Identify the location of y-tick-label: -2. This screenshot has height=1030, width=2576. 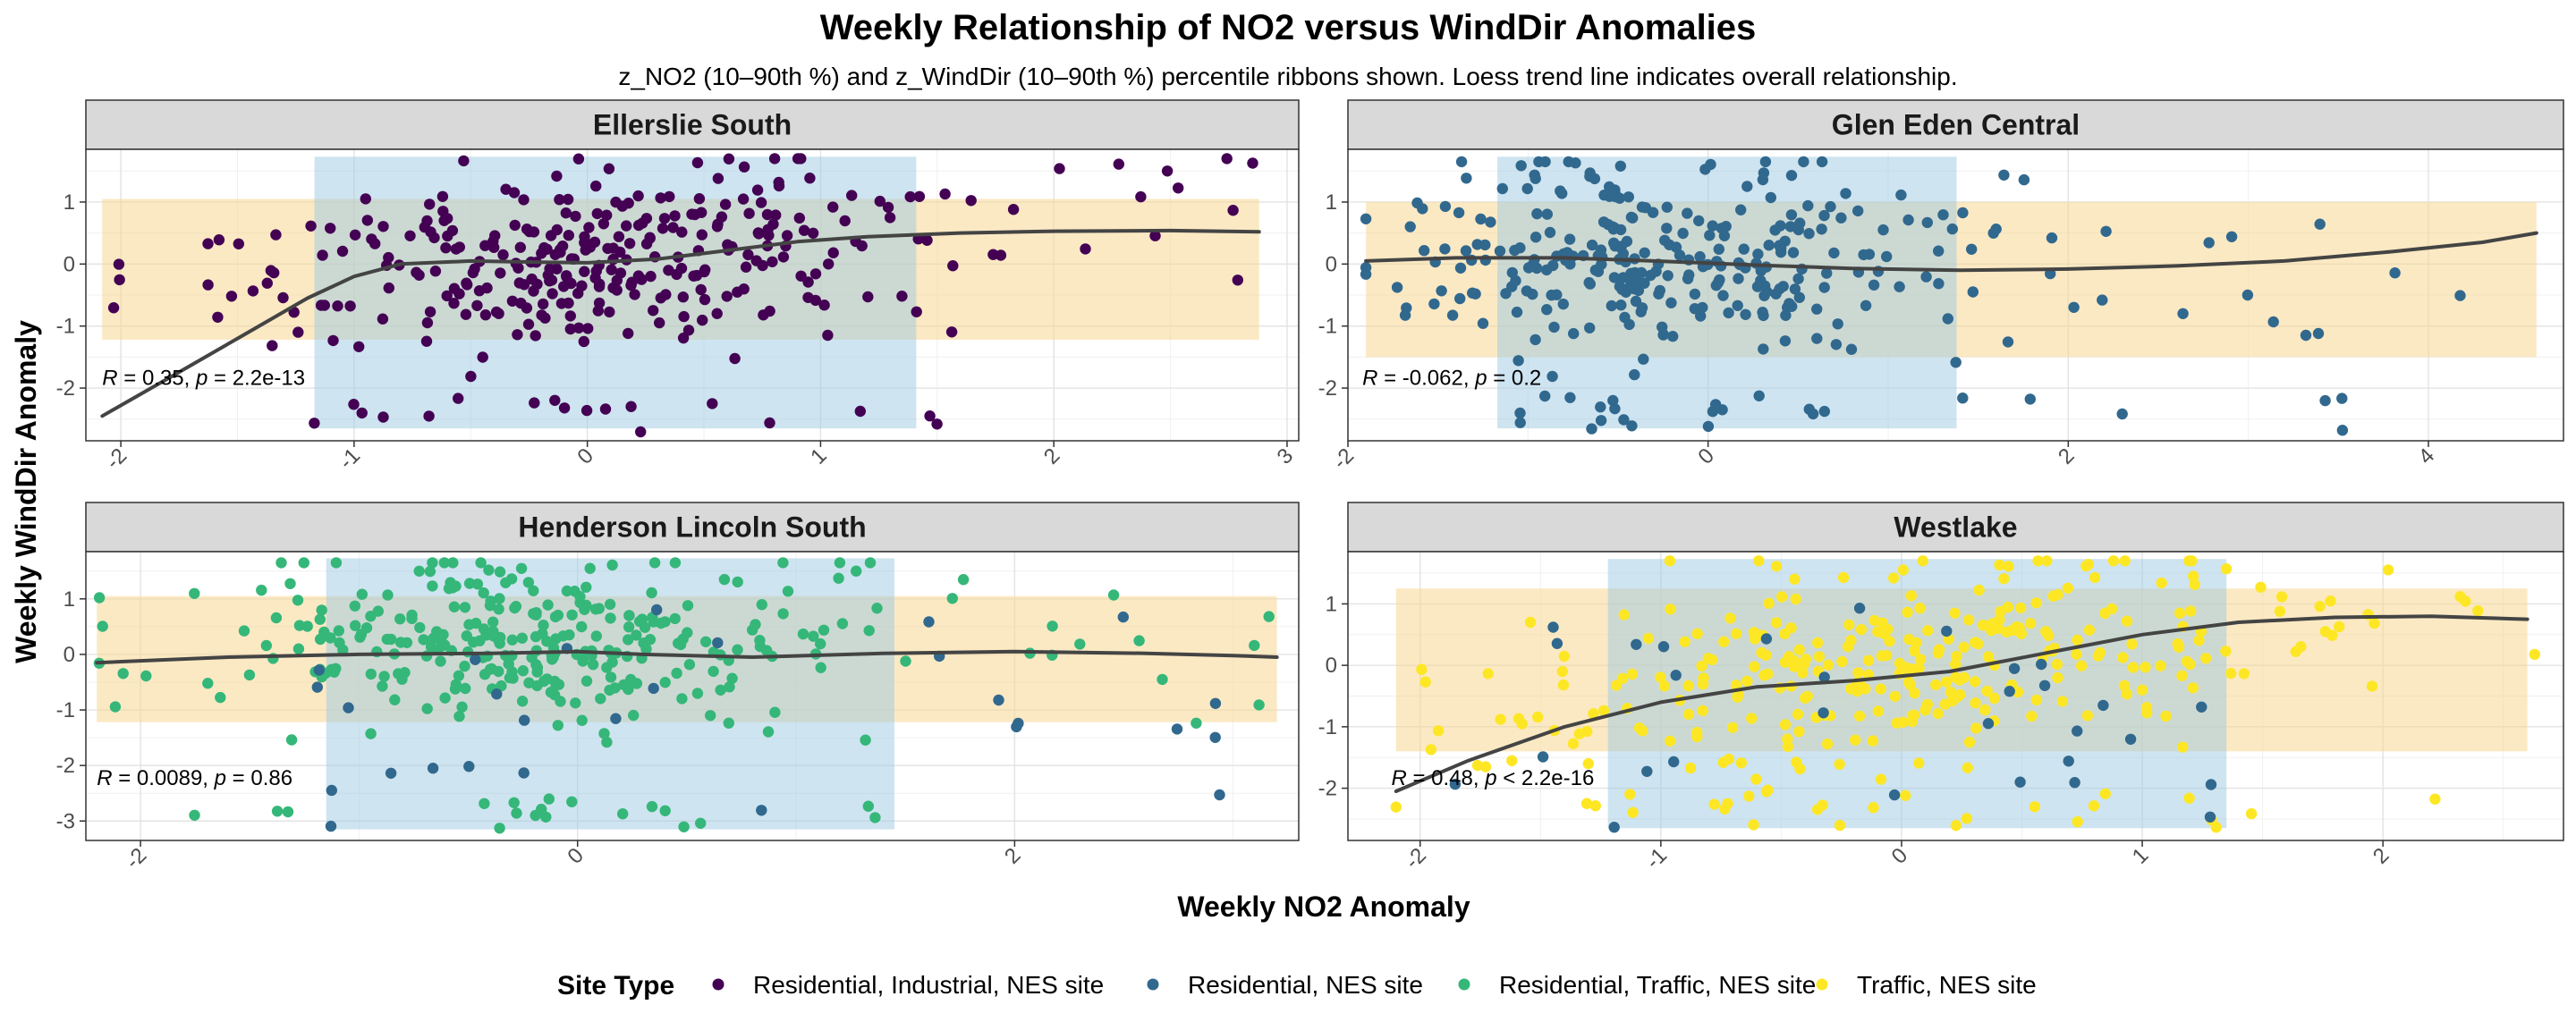
(1327, 388).